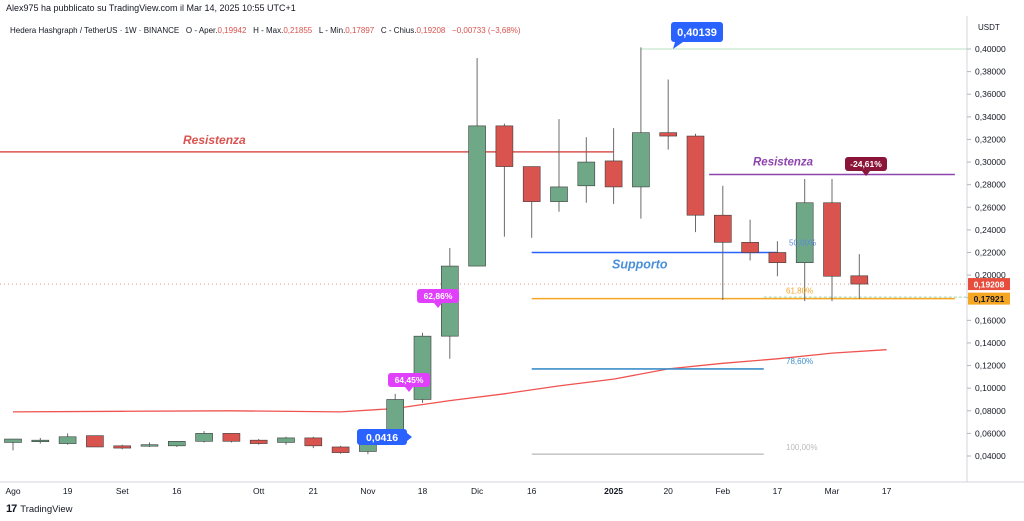 This screenshot has width=1024, height=521. I want to click on y-tick-label: 0,38000, so click(990, 72).